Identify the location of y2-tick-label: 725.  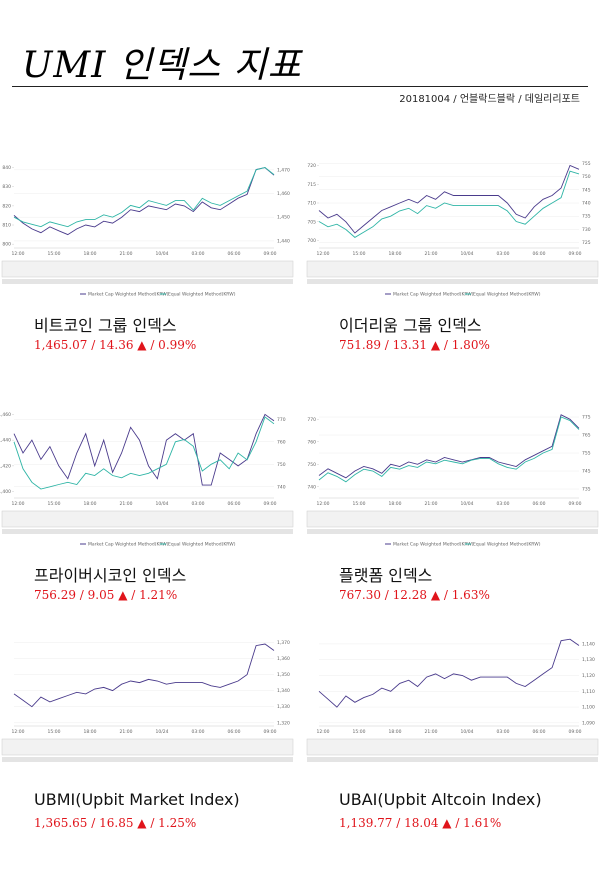
(586, 243).